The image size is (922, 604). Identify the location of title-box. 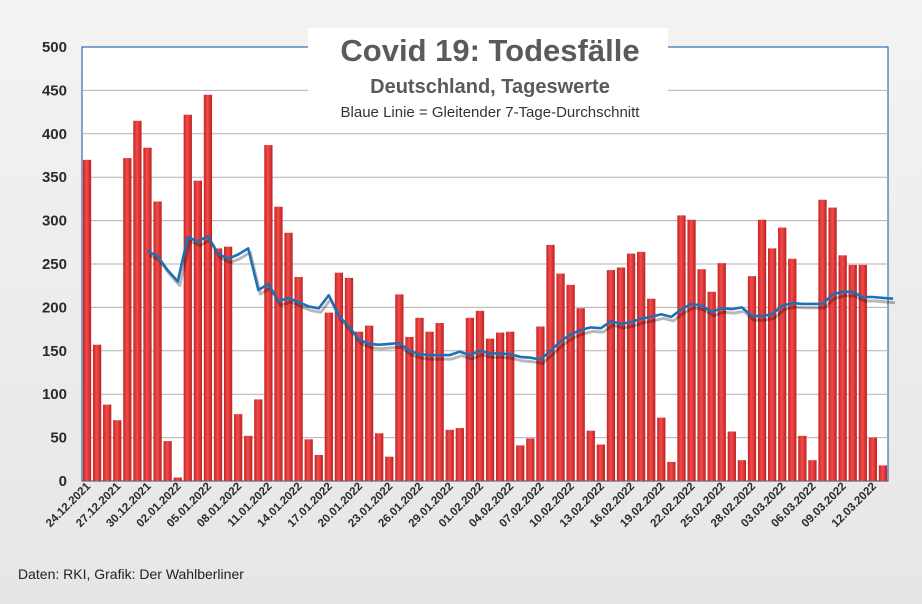
(488, 78).